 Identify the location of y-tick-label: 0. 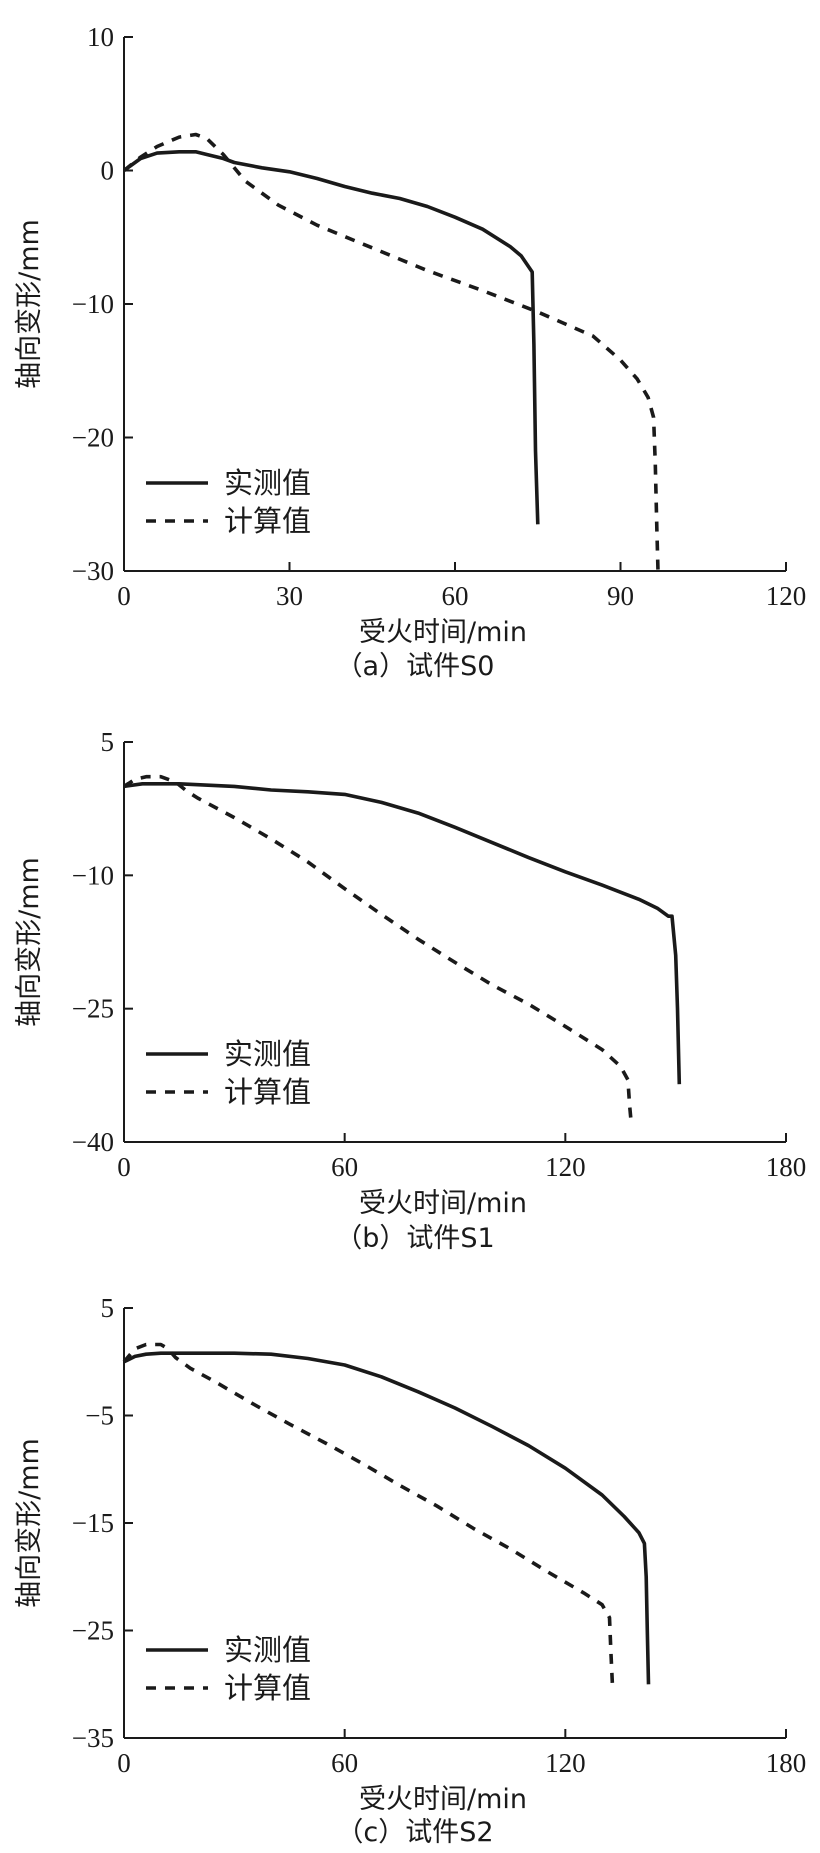
(108, 171).